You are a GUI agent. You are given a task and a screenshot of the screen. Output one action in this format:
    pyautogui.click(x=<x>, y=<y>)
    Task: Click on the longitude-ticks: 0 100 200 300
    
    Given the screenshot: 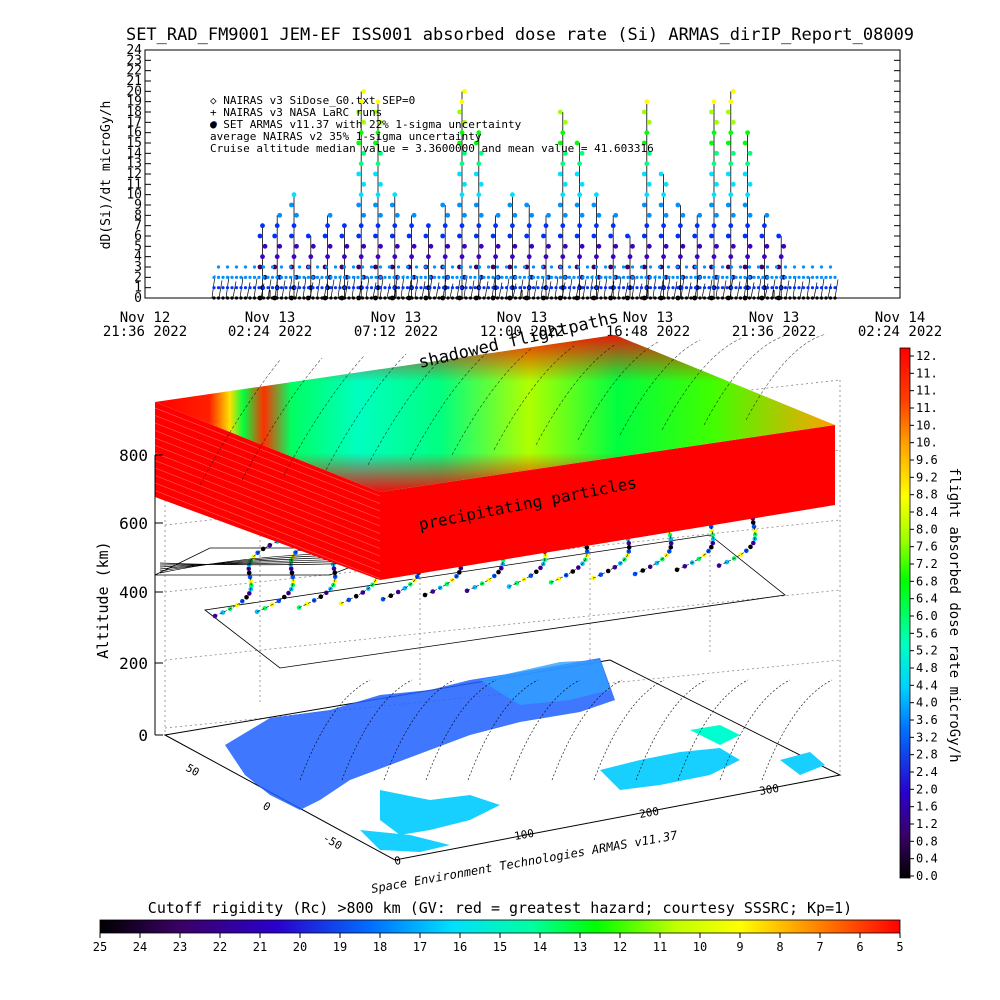 What is the action you would take?
    pyautogui.click(x=586, y=825)
    